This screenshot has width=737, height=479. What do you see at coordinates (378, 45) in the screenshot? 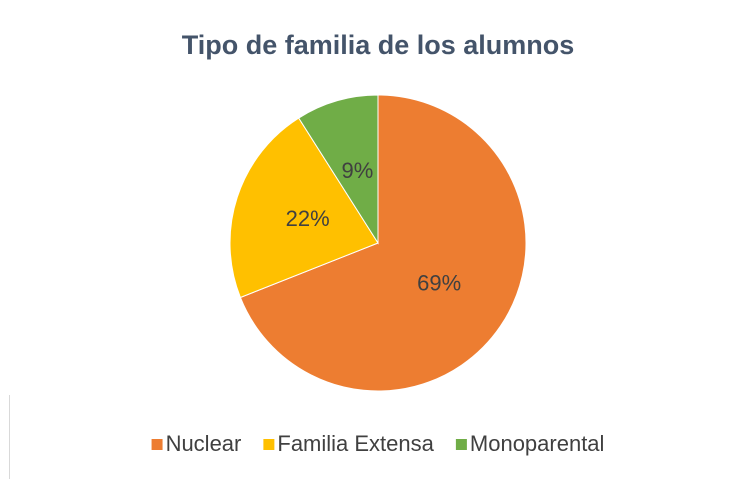
I see `chart-title: Tipo de familia de los alumnos` at bounding box center [378, 45].